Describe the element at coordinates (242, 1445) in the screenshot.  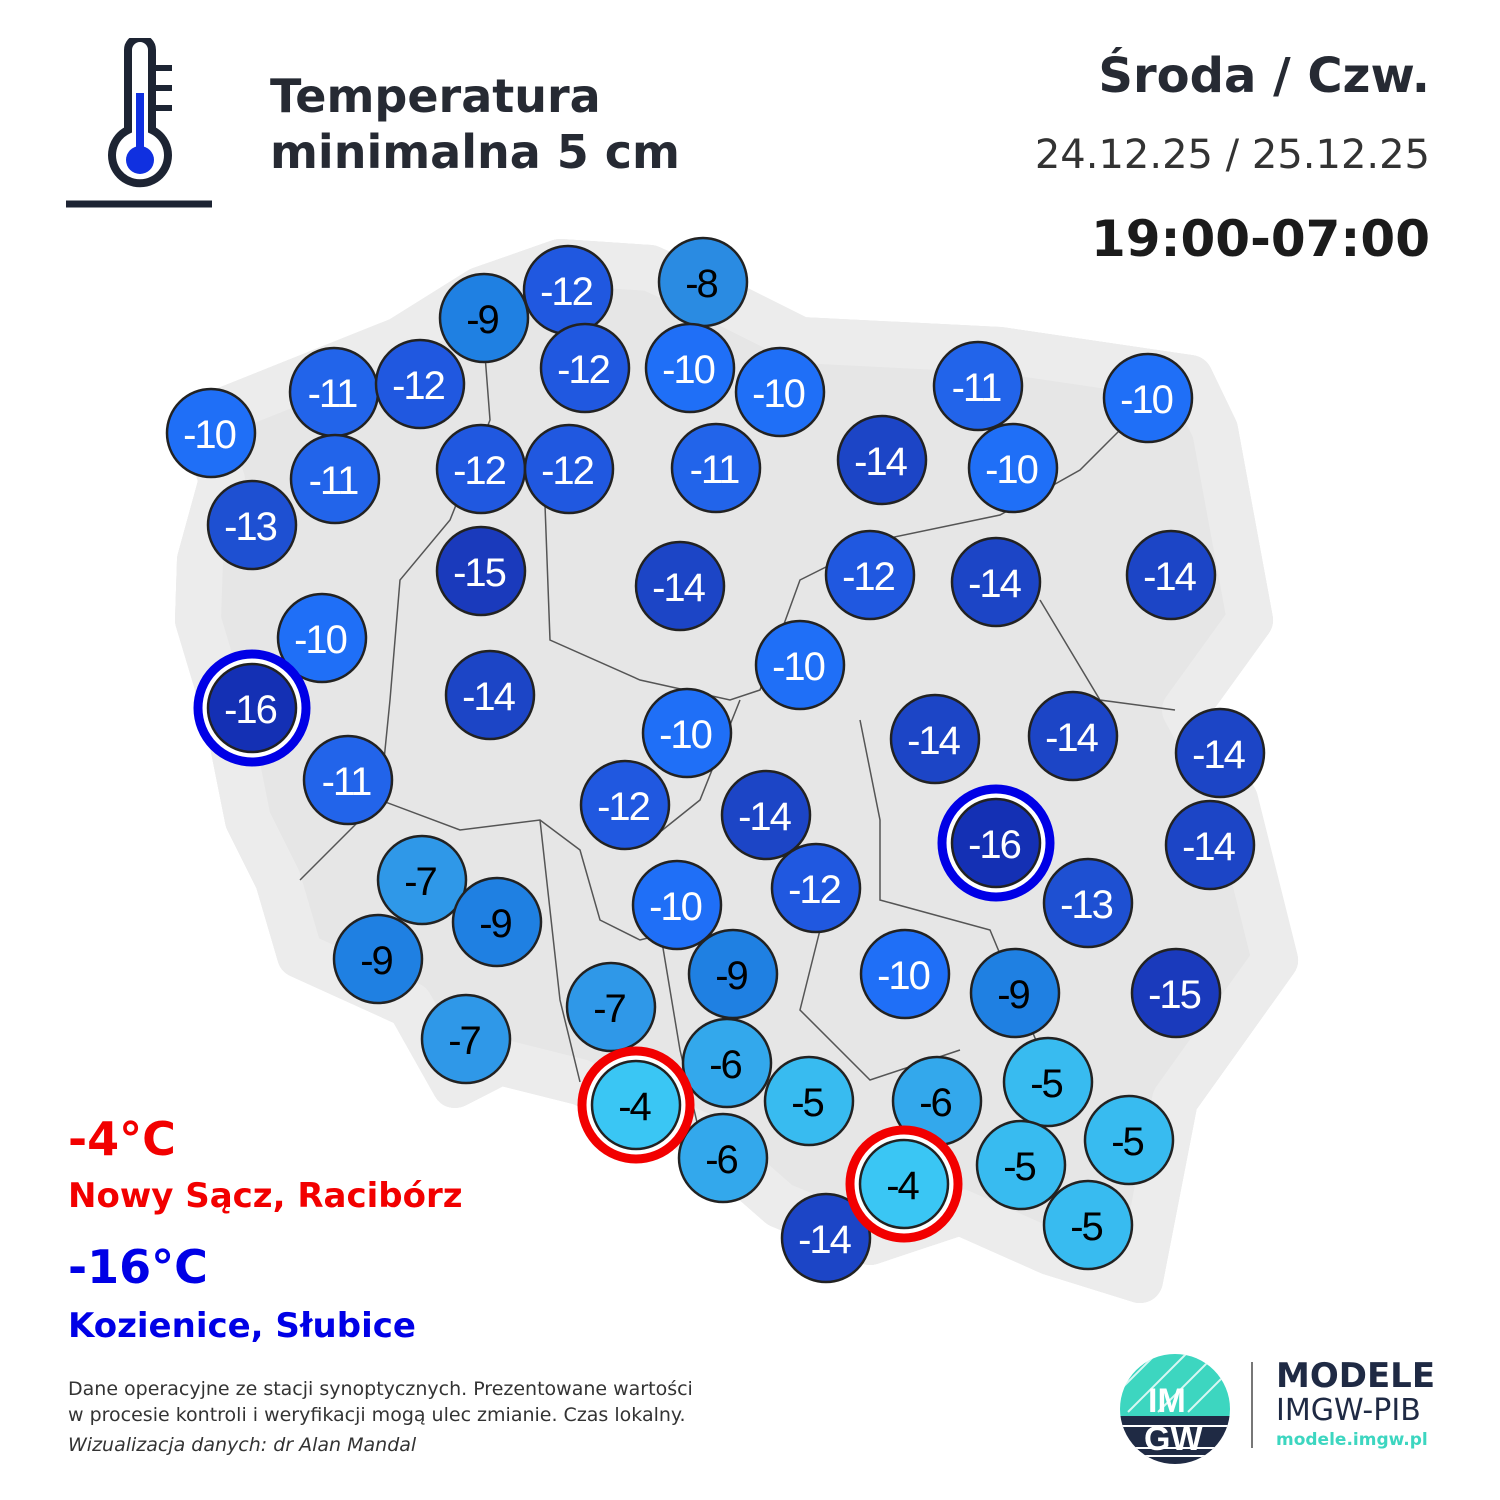
I see `visualization-credit: Wizualizacja danych: dr Alan Mandal` at that location.